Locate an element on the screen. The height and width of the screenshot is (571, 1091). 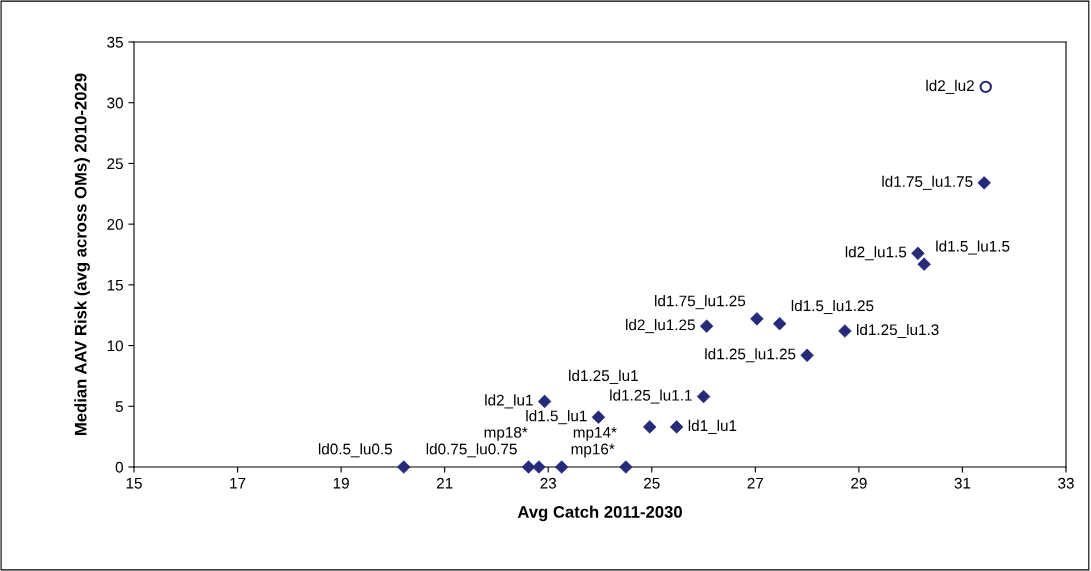
annotation: ld0.75_lu0.75 is located at coordinates (471, 450).